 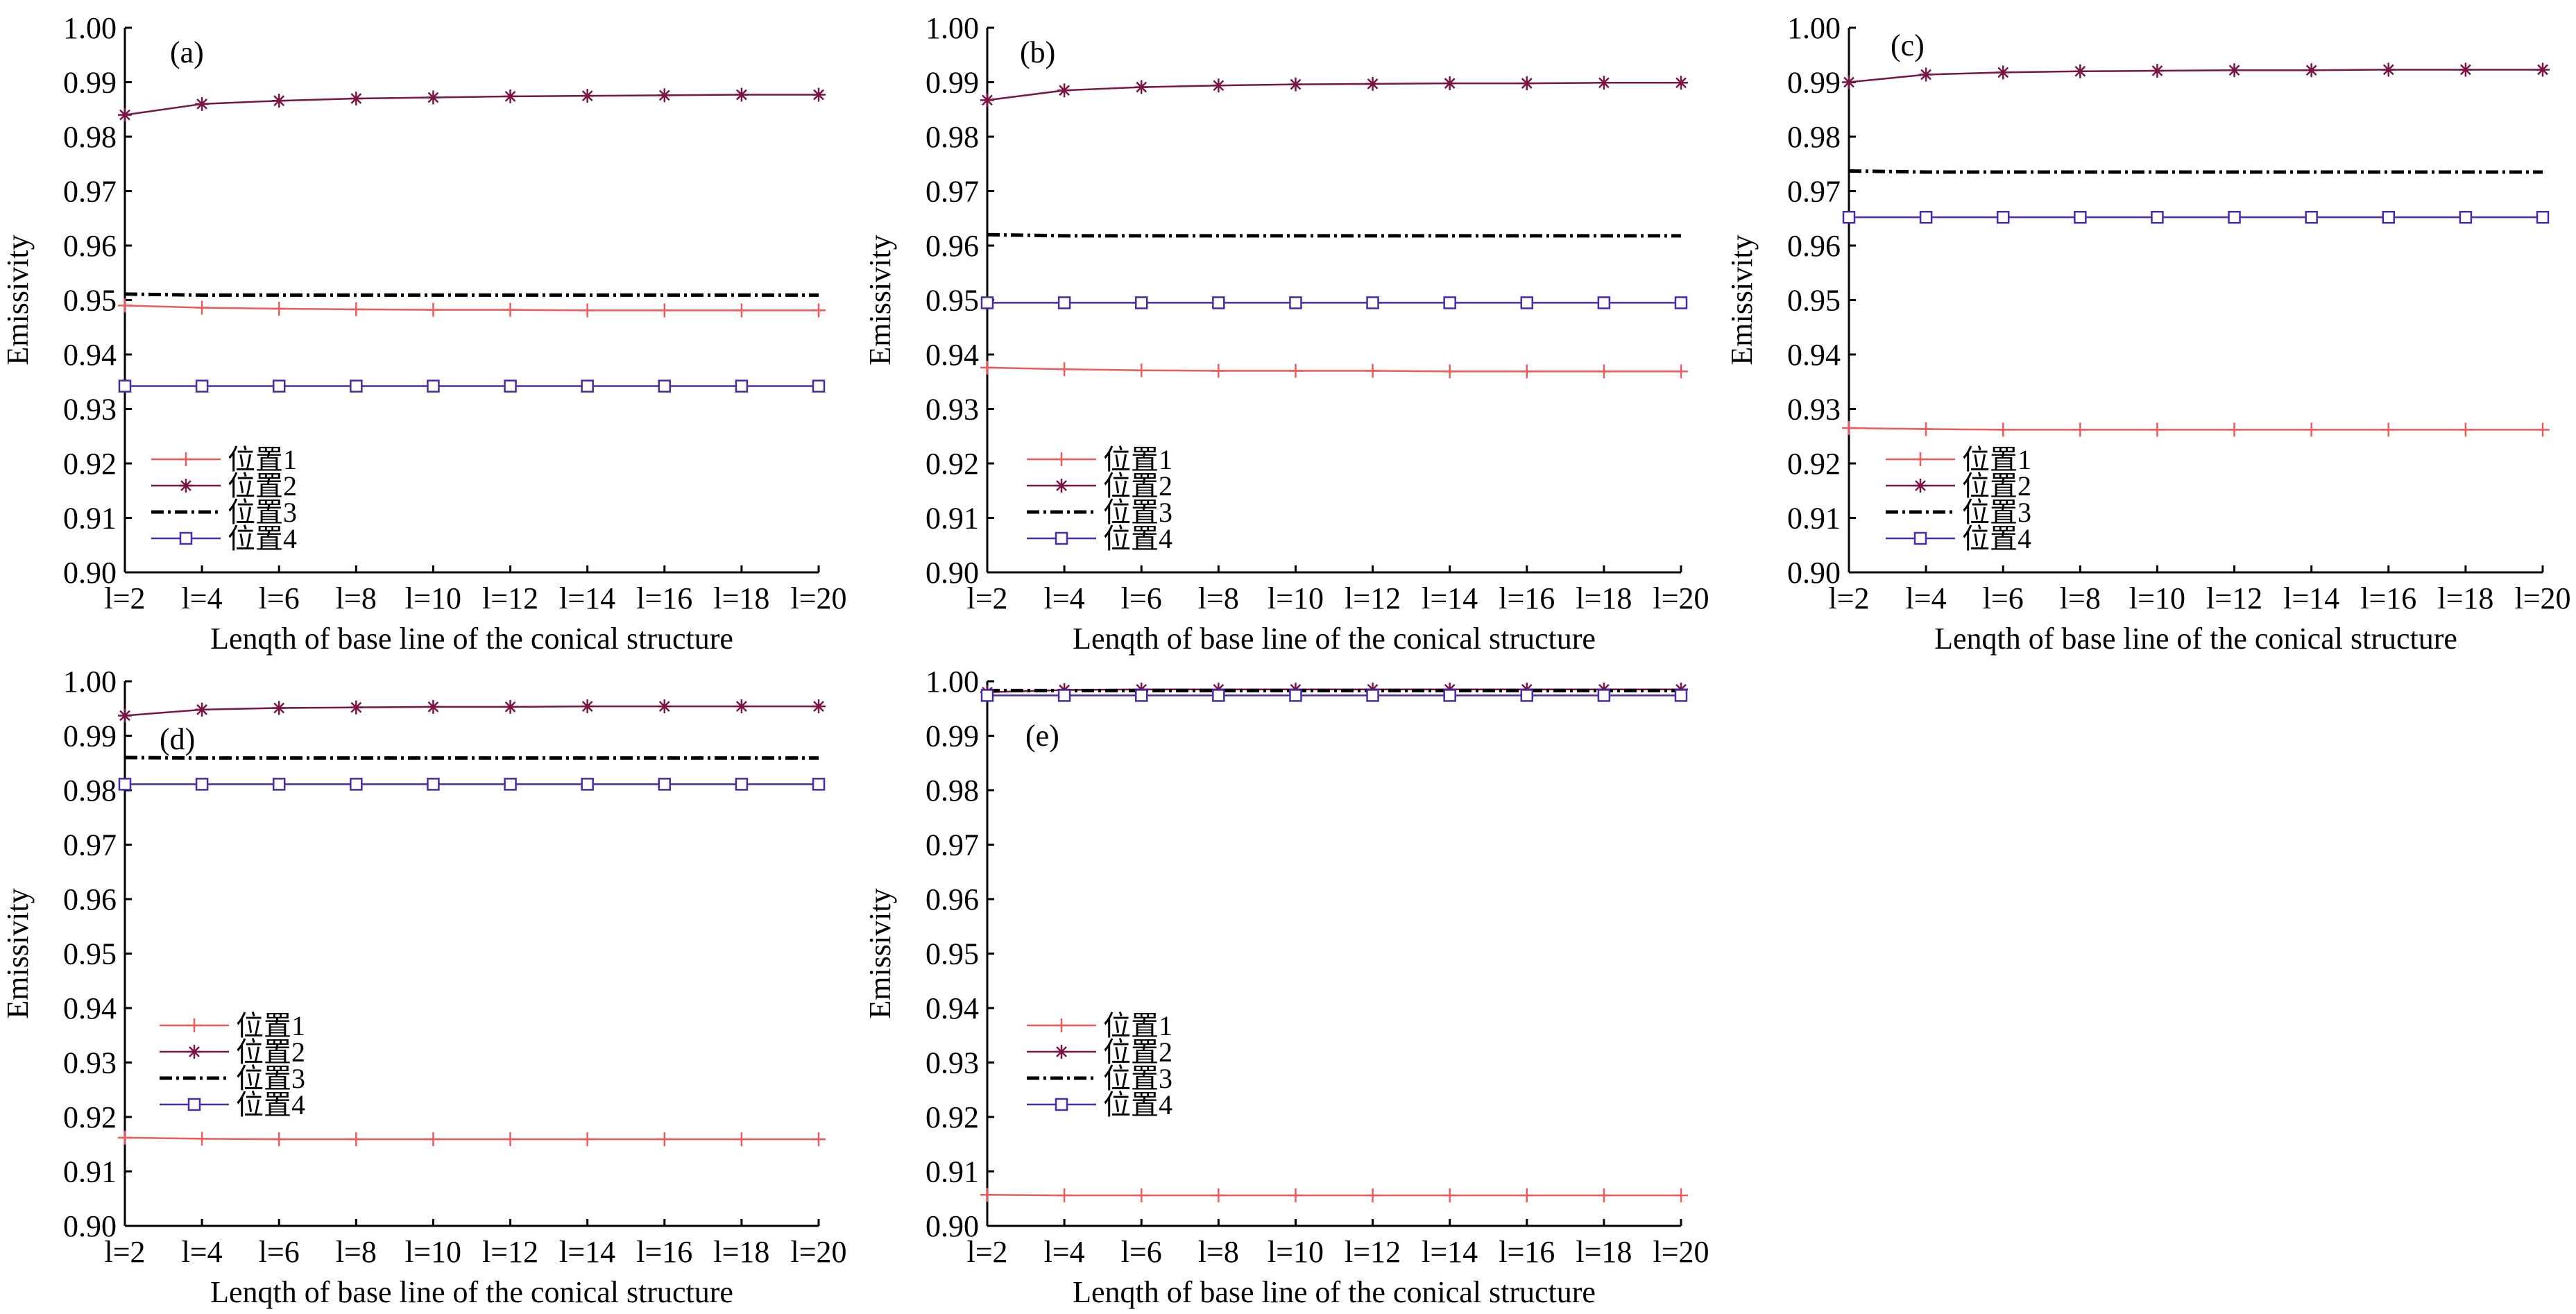 I want to click on x-tick-label: l=18, so click(x=741, y=598).